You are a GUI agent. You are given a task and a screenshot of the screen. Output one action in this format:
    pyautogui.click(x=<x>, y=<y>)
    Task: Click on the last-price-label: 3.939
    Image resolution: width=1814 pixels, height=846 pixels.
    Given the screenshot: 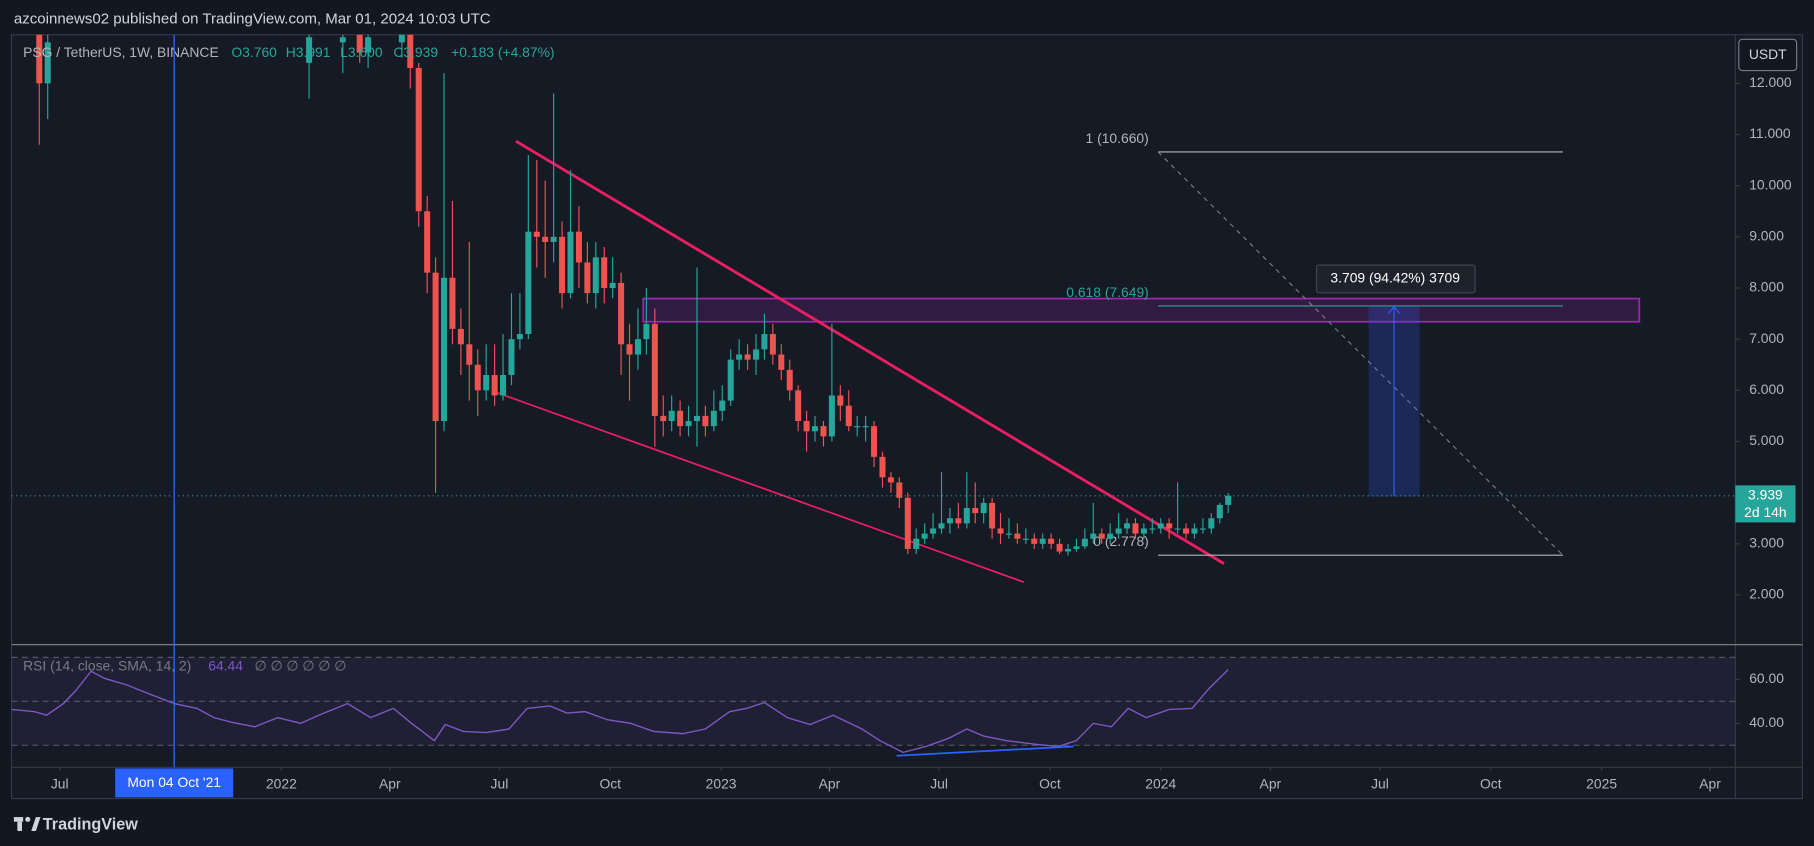 What is the action you would take?
    pyautogui.click(x=1765, y=494)
    